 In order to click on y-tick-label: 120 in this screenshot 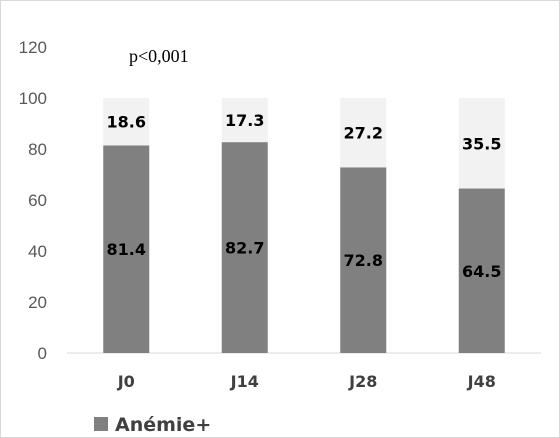, I will do `click(33, 47)`.